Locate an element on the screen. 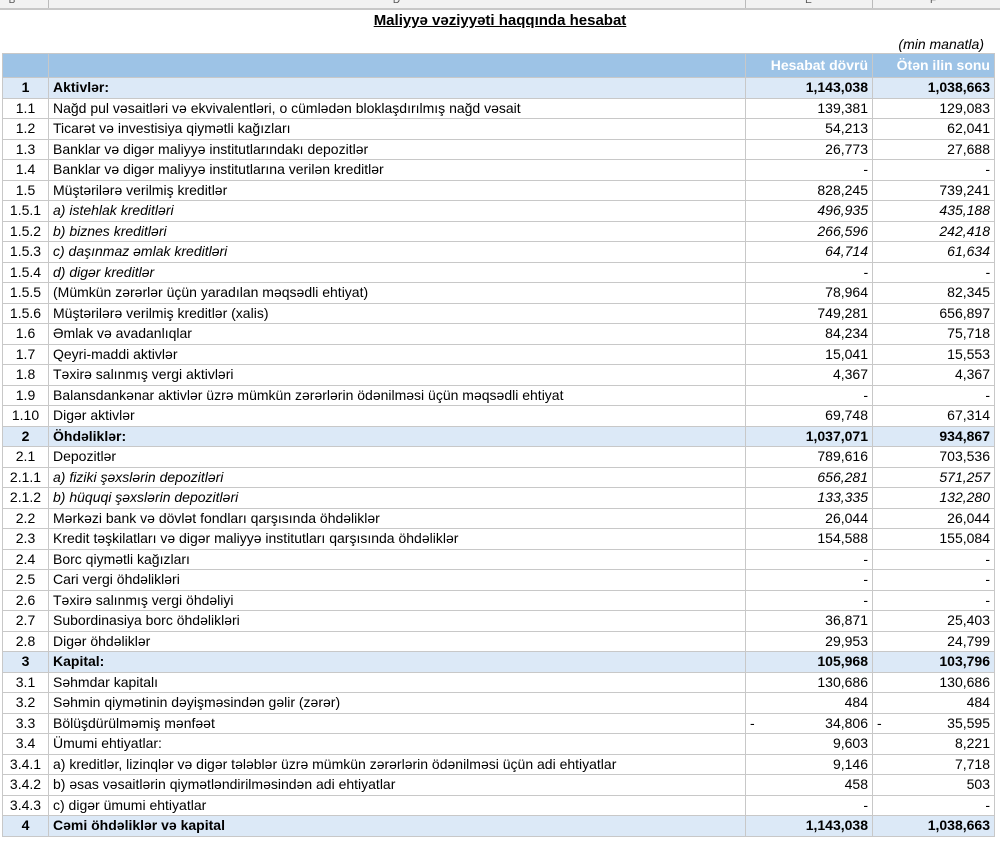 The image size is (1000, 844). current-period-cell: 139,381 is located at coordinates (809, 108).